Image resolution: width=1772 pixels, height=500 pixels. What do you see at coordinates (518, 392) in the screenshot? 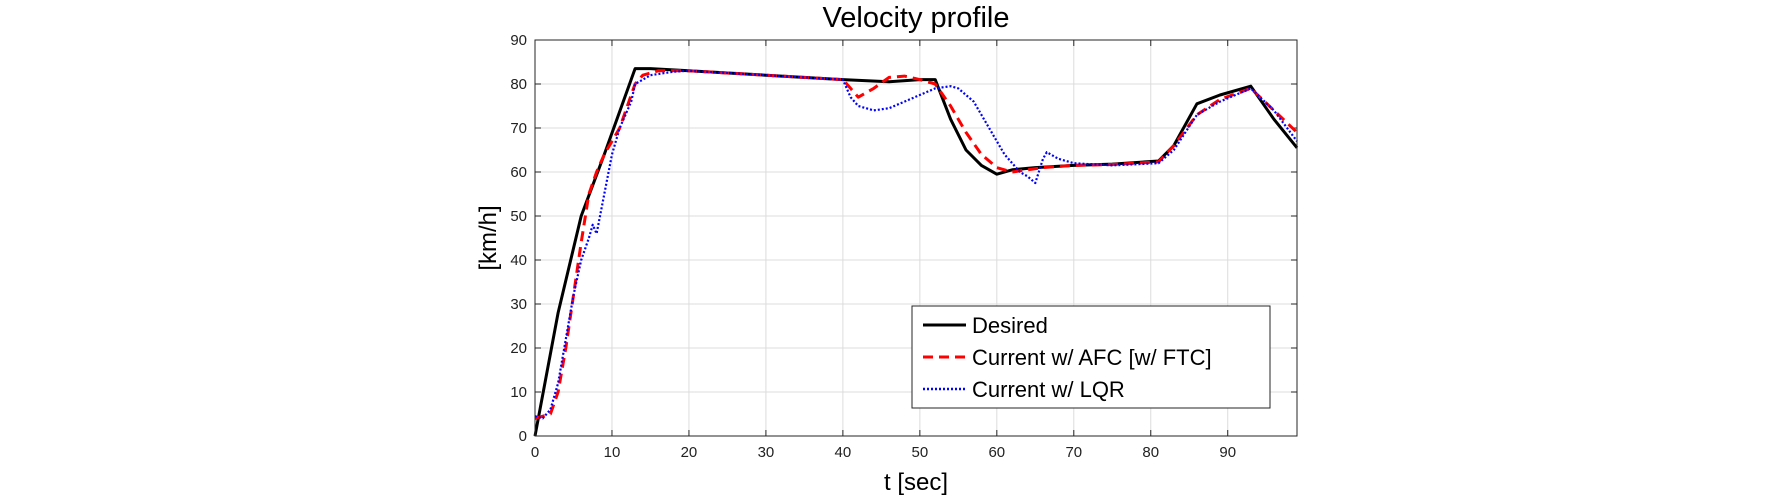
I see `y-tick-label: 10` at bounding box center [518, 392].